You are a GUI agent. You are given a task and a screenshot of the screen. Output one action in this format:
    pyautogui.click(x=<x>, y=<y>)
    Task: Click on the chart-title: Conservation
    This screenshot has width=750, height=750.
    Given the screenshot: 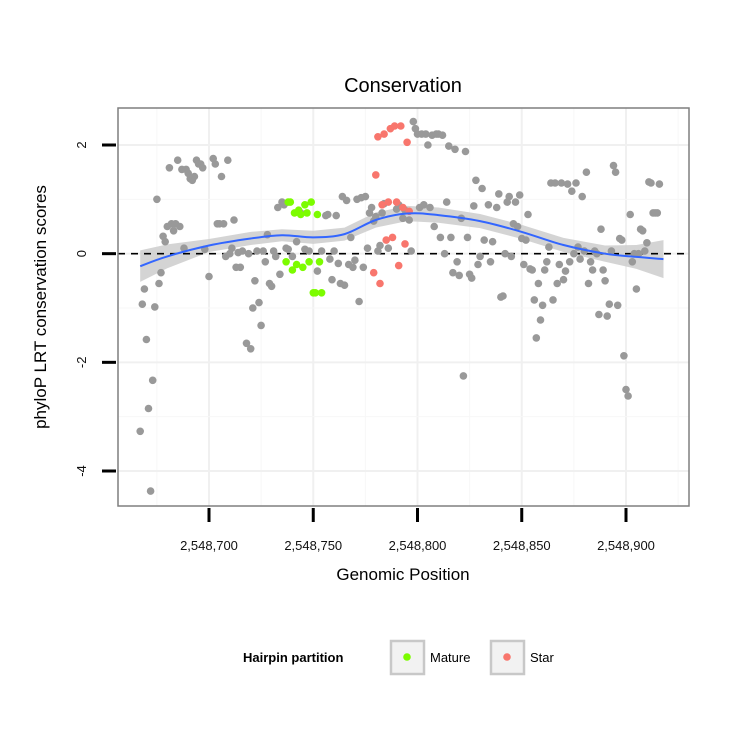 What is the action you would take?
    pyautogui.click(x=403, y=86)
    